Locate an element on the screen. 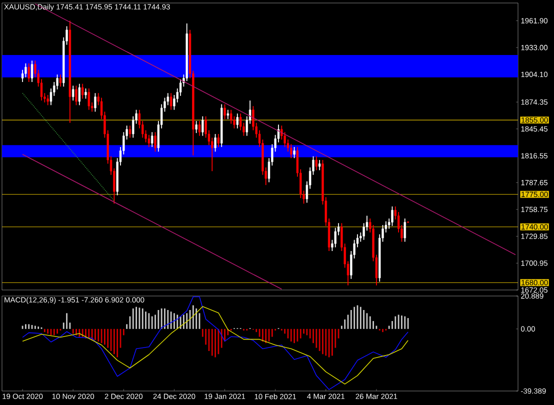 The width and height of the screenshot is (554, 405). line-series is located at coordinates (215, 345).